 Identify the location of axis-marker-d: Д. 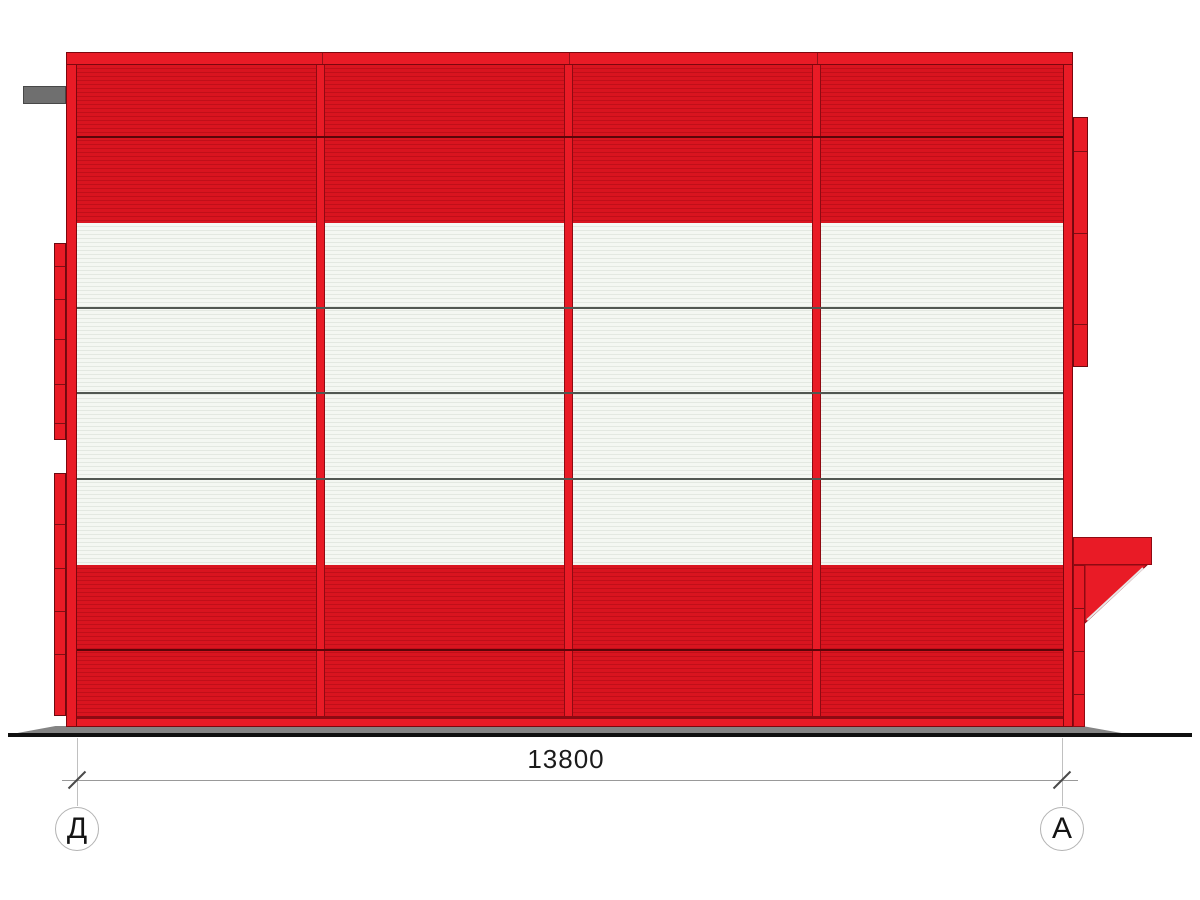
(77, 829).